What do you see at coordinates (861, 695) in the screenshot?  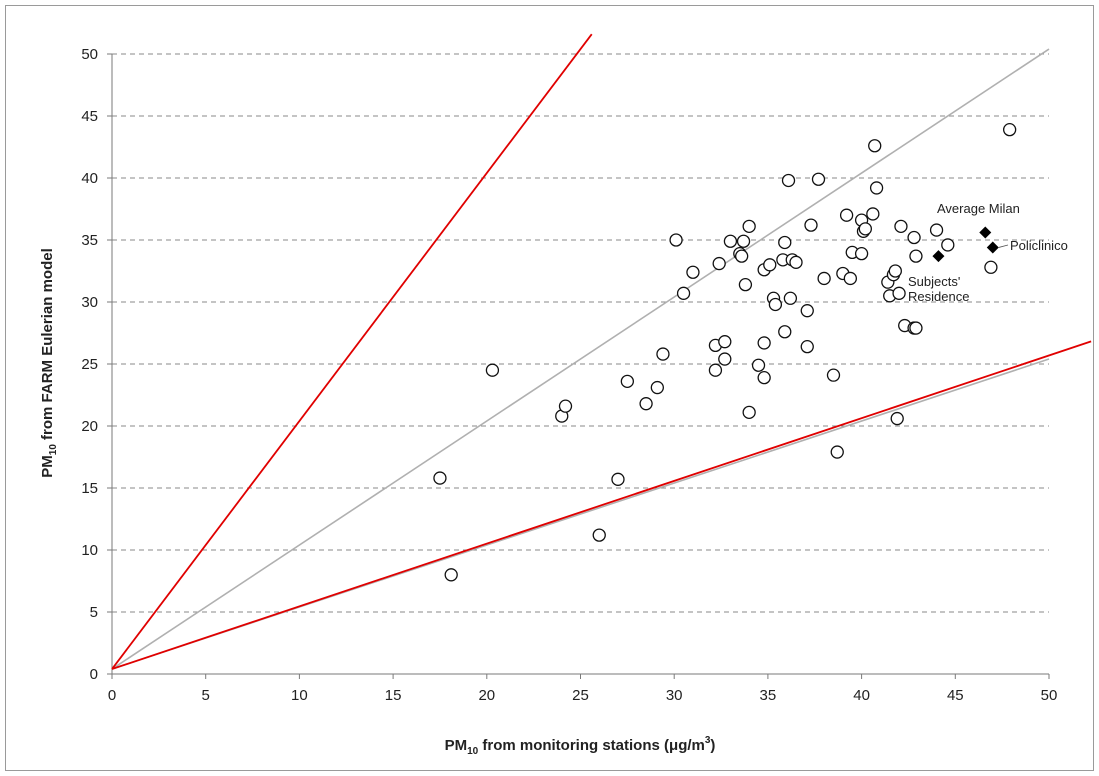 I see `x-tick-label: 40` at bounding box center [861, 695].